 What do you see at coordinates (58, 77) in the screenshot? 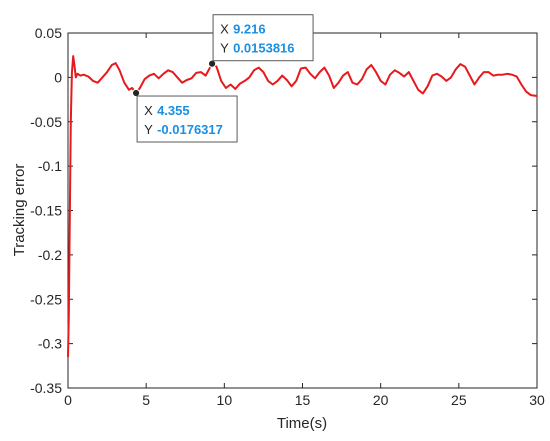
I see `y-tick-label: 0` at bounding box center [58, 77].